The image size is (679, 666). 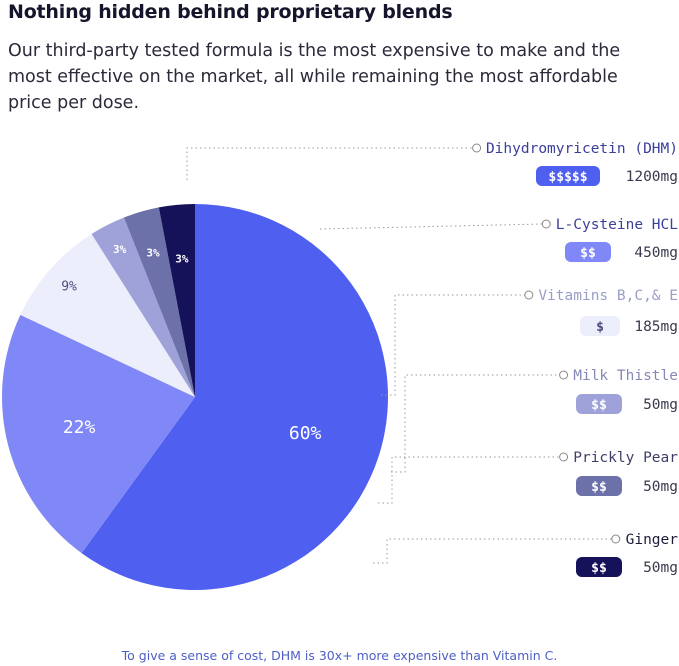 What do you see at coordinates (660, 487) in the screenshot?
I see `dose-prickly-pear: 50mg` at bounding box center [660, 487].